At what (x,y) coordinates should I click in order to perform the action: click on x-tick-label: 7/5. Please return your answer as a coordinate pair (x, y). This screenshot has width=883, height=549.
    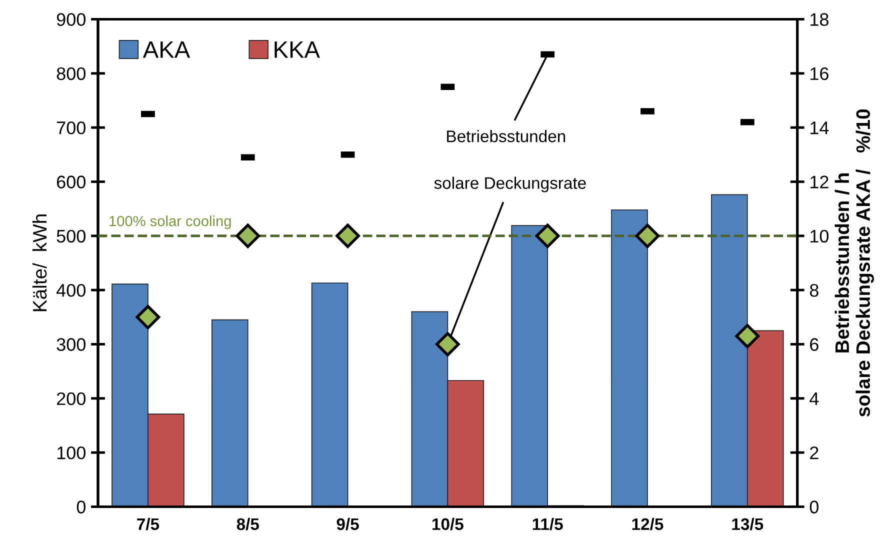
    Looking at the image, I should click on (148, 524).